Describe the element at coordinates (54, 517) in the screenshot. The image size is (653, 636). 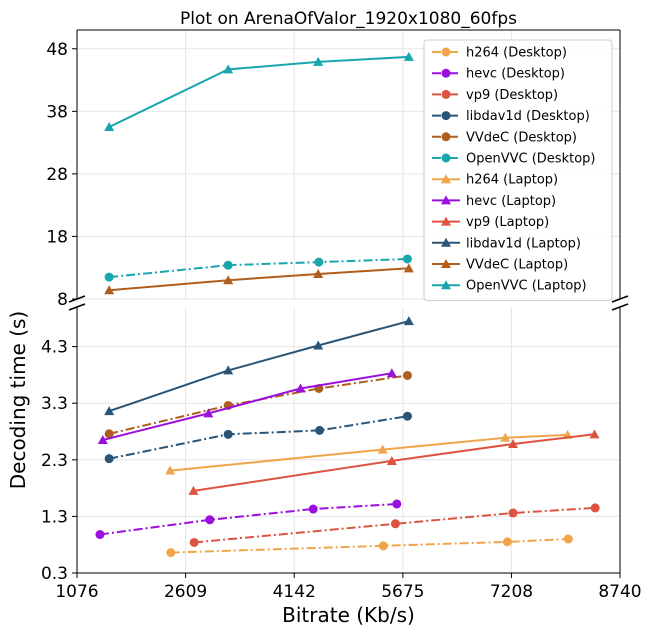
I see `y-tick-label: 1.3` at that location.